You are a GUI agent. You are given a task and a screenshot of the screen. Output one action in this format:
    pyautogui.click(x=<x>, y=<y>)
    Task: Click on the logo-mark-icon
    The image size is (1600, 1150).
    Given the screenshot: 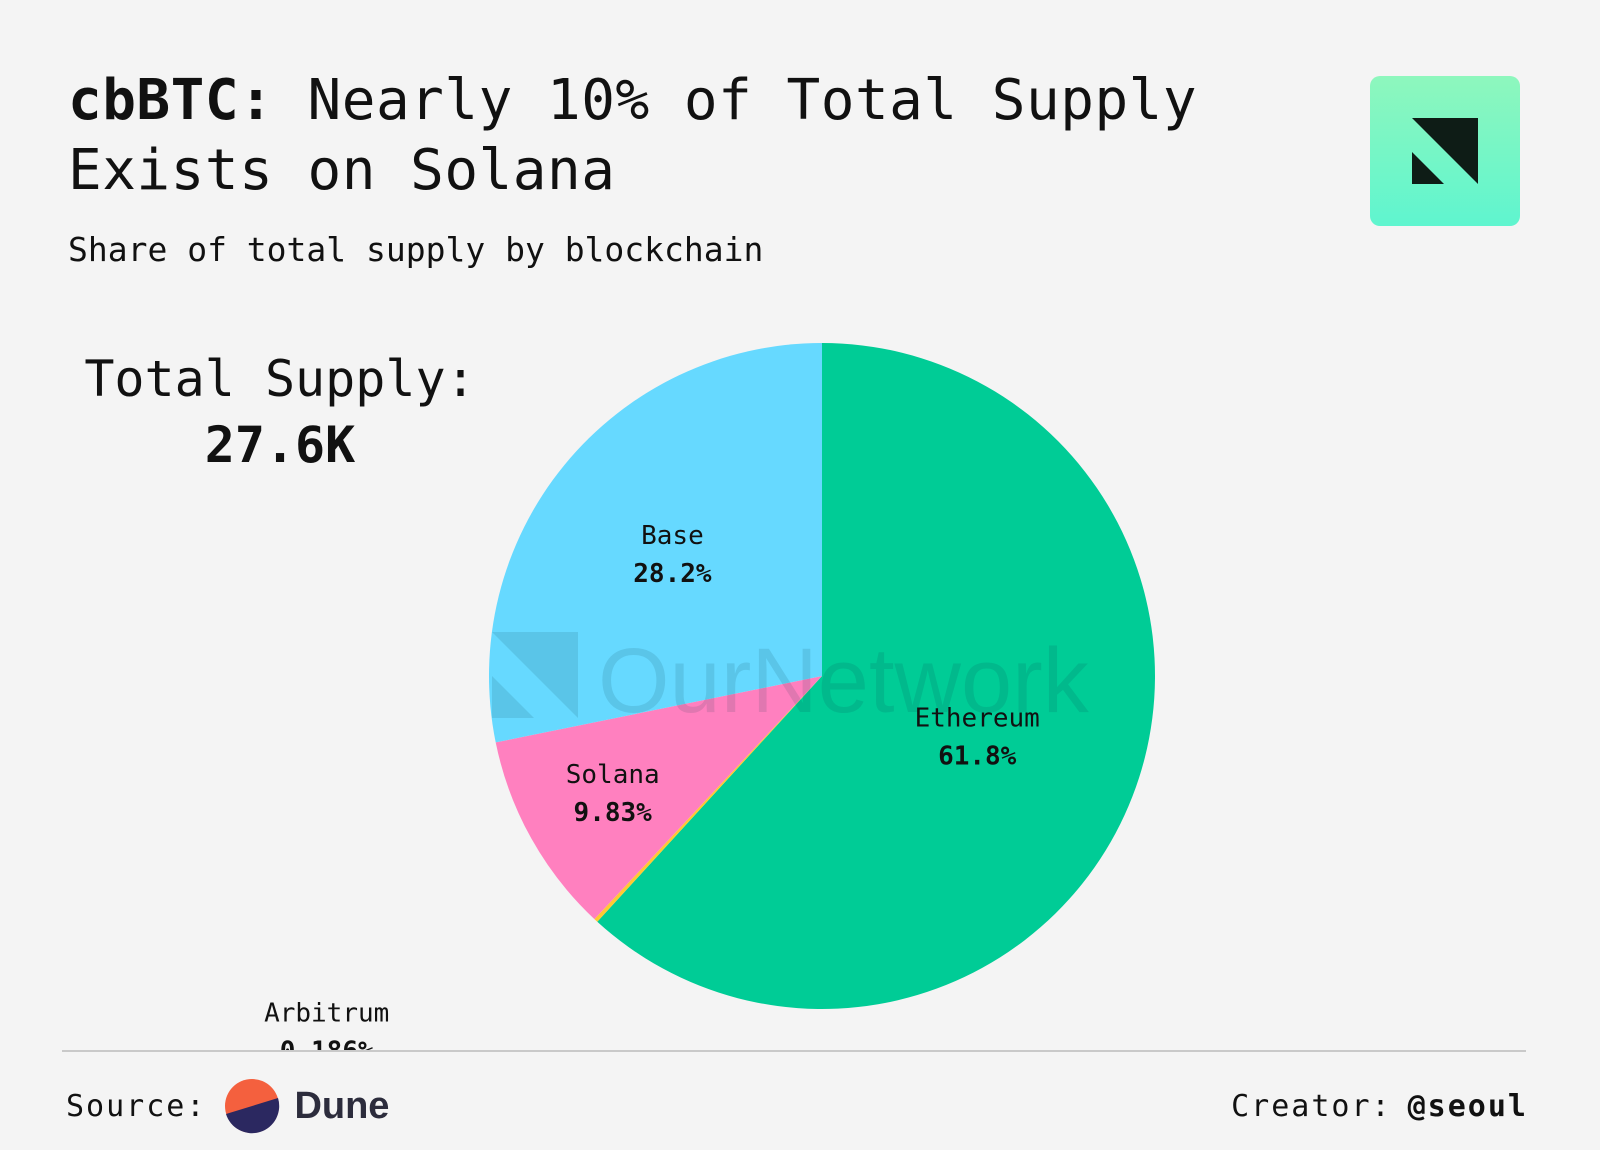 What is the action you would take?
    pyautogui.click(x=1445, y=151)
    